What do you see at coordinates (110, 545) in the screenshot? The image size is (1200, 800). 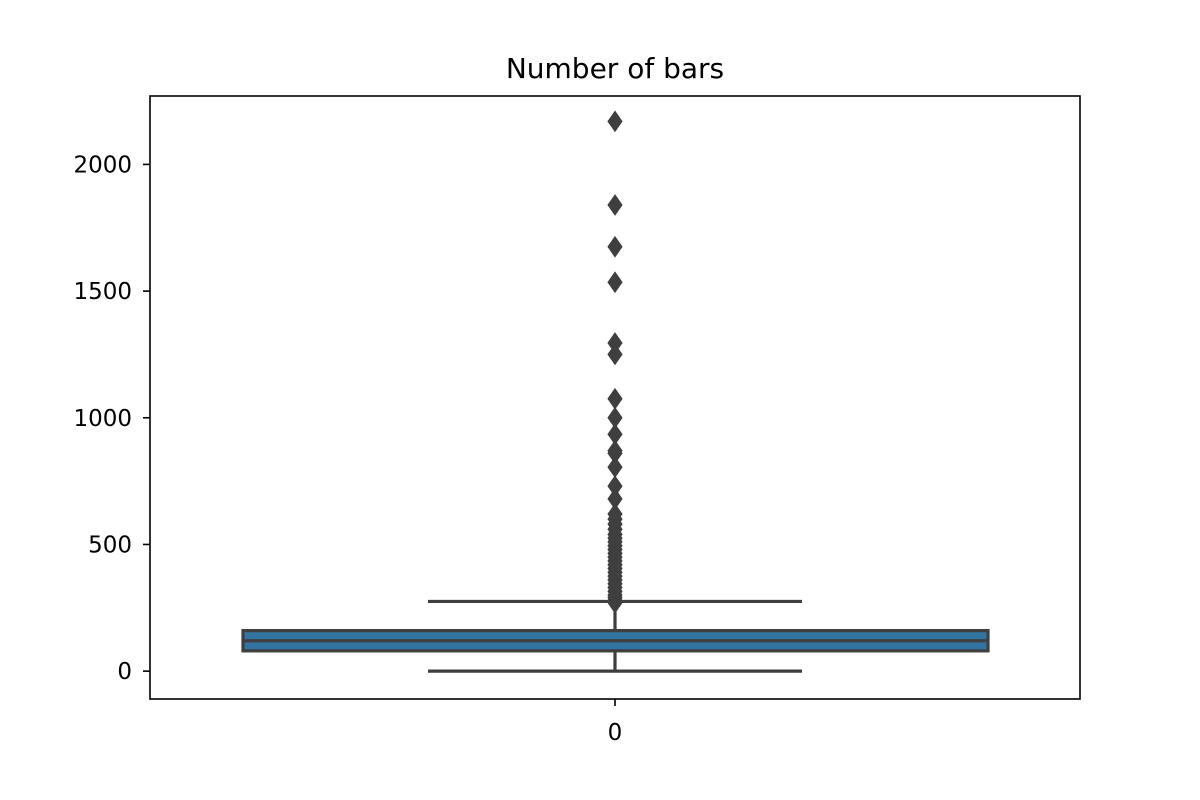 I see `y-tick-label: 500` at bounding box center [110, 545].